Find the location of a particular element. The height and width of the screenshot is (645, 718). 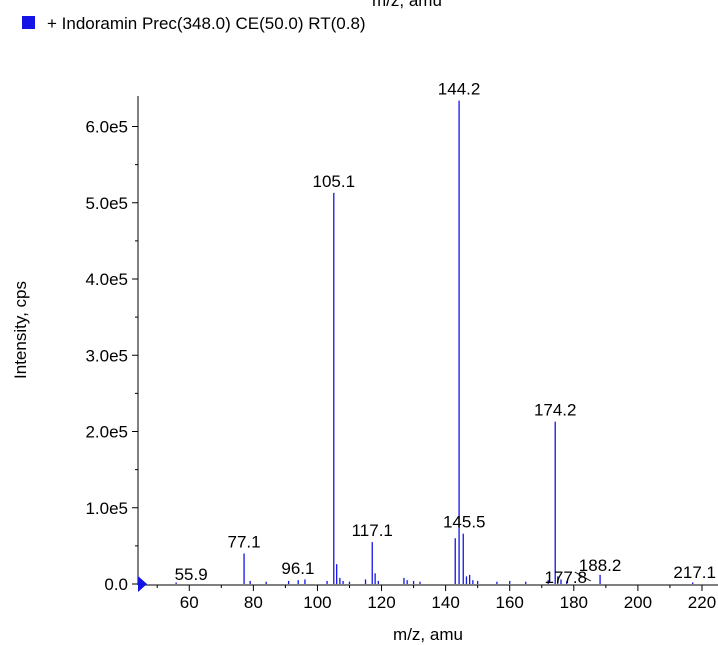

y-tick-label: 0.0 is located at coordinates (116, 584).